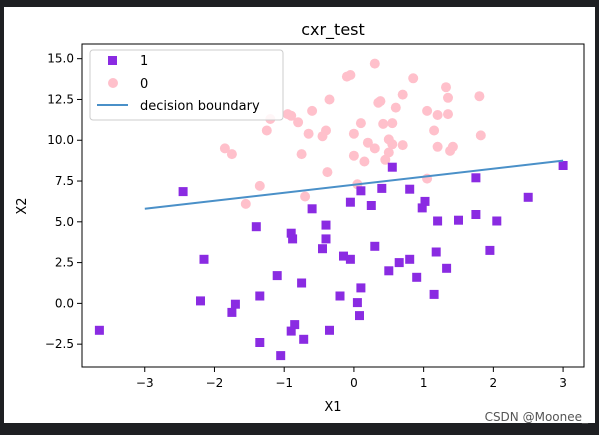  I want to click on x-axis-ticks: −3 −2 −1 0 1 2 3, so click(351, 378).